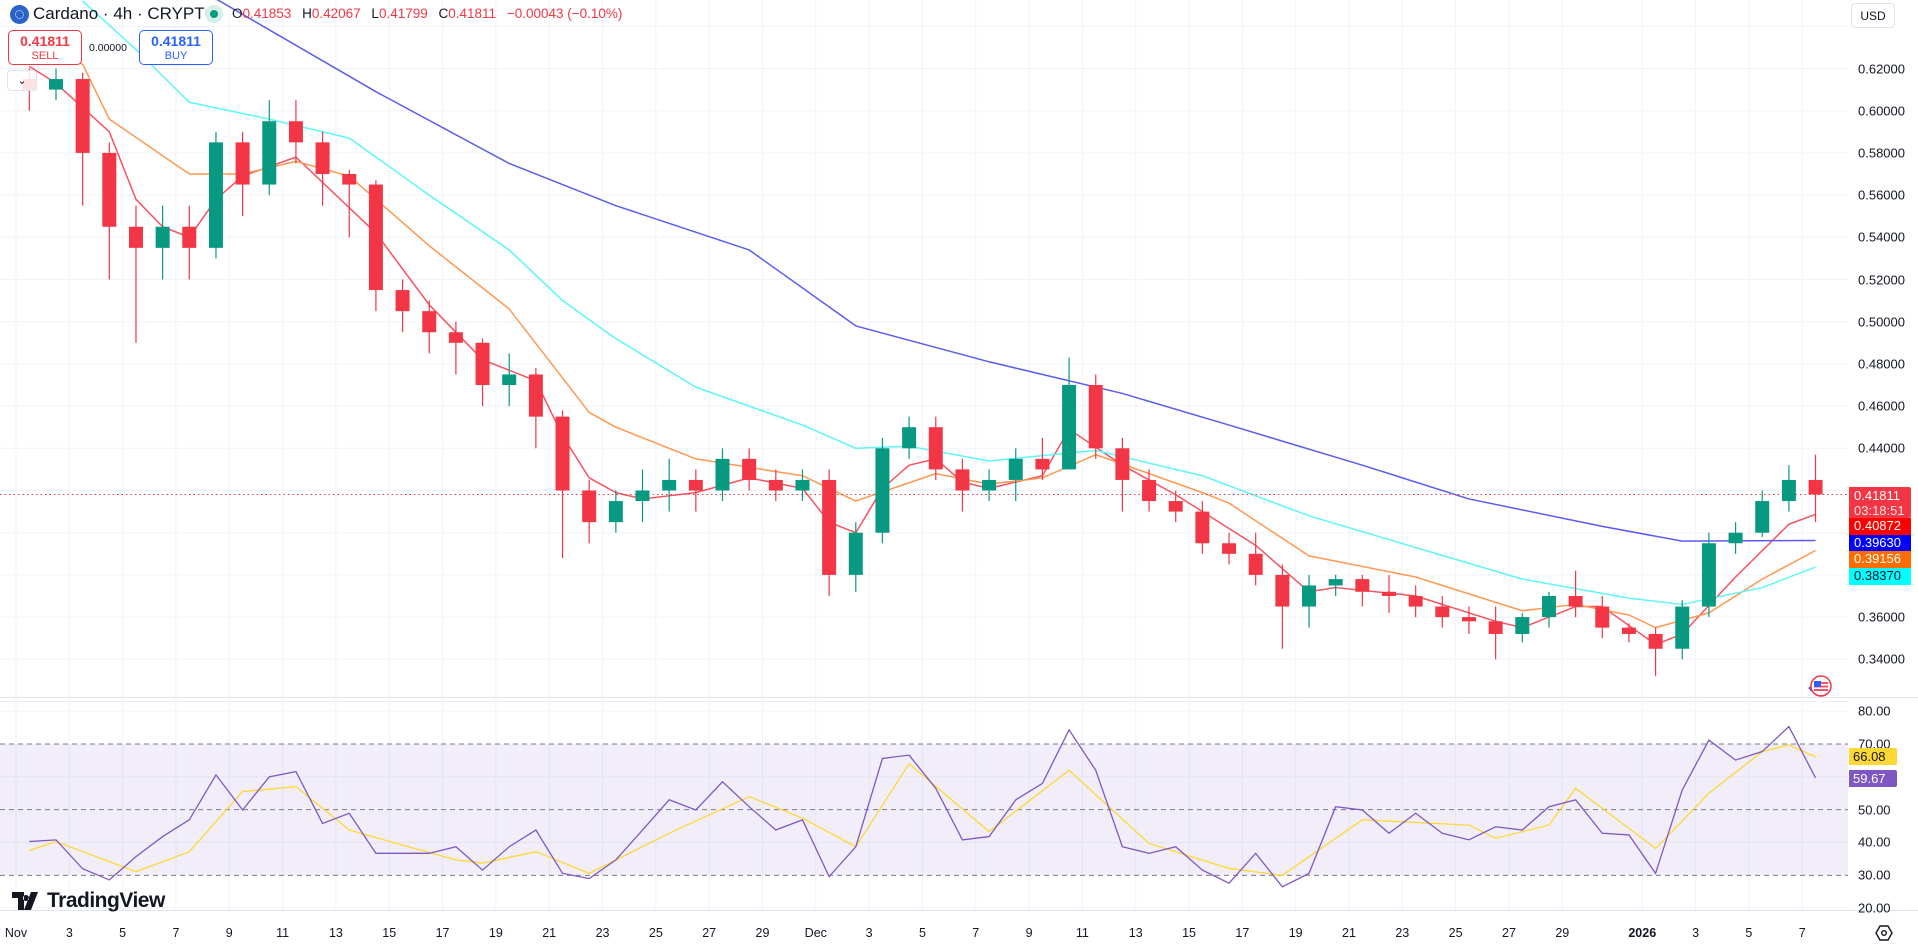 The width and height of the screenshot is (1918, 950). I want to click on time-tick-label: 15, so click(1189, 933).